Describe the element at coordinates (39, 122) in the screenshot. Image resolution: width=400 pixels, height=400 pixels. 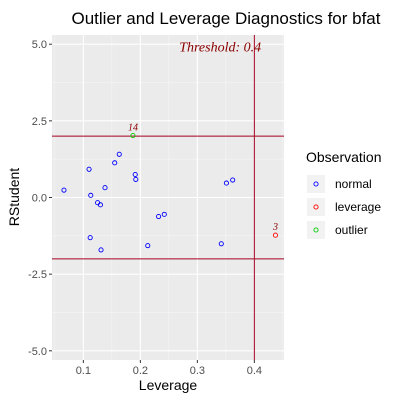
I see `y-tick-label: 2.5` at that location.